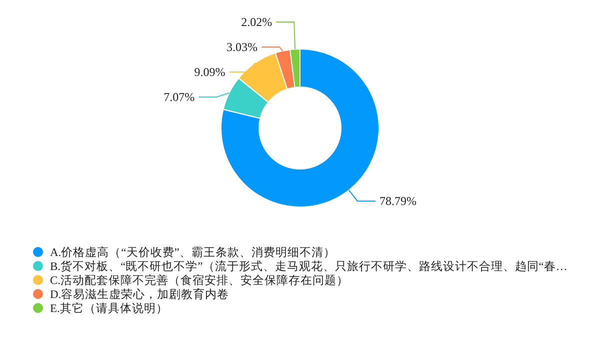 This screenshot has width=600, height=340. I want to click on data-label: 78.79%, so click(397, 201).